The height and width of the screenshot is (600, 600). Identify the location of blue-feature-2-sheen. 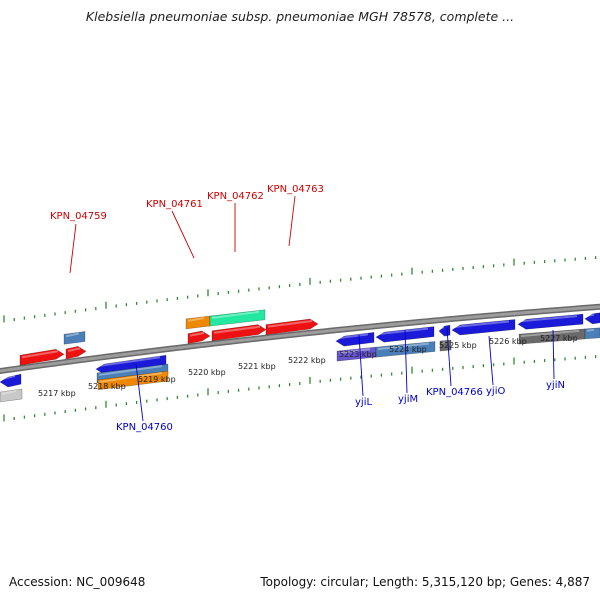
(129, 362).